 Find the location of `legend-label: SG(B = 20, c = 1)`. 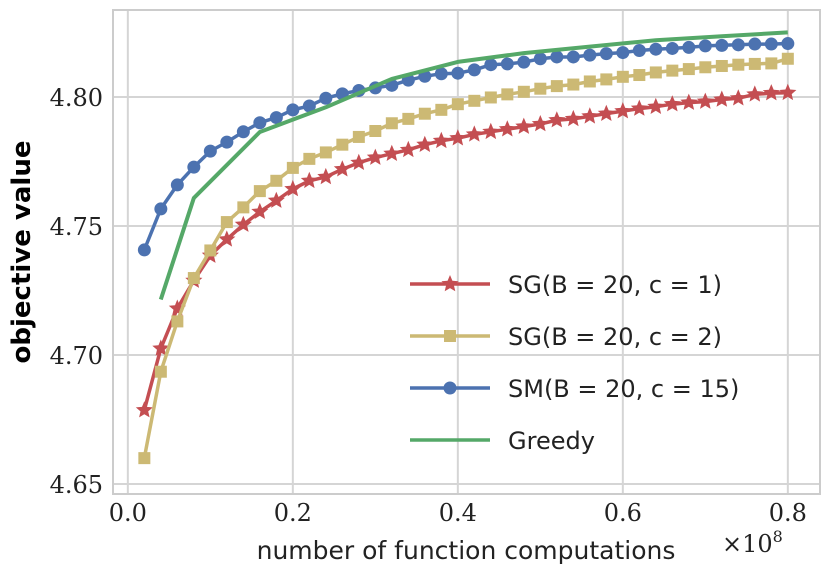

legend-label: SG(B = 20, c = 1) is located at coordinates (615, 285).